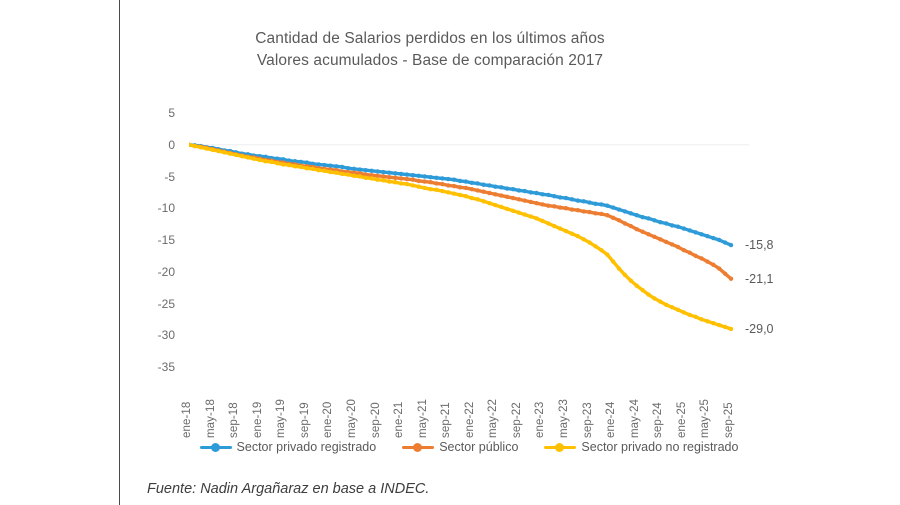 This screenshot has width=900, height=505. What do you see at coordinates (422, 418) in the screenshot?
I see `x-tick-label: may-21` at bounding box center [422, 418].